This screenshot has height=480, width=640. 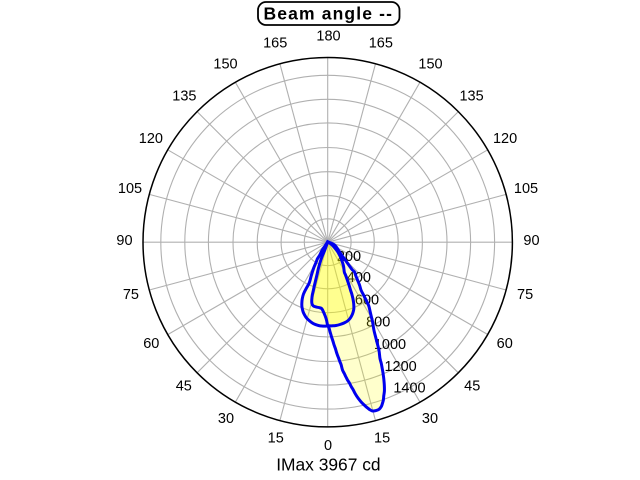 What do you see at coordinates (328, 446) in the screenshot?
I see `svg-text: 0` at bounding box center [328, 446].